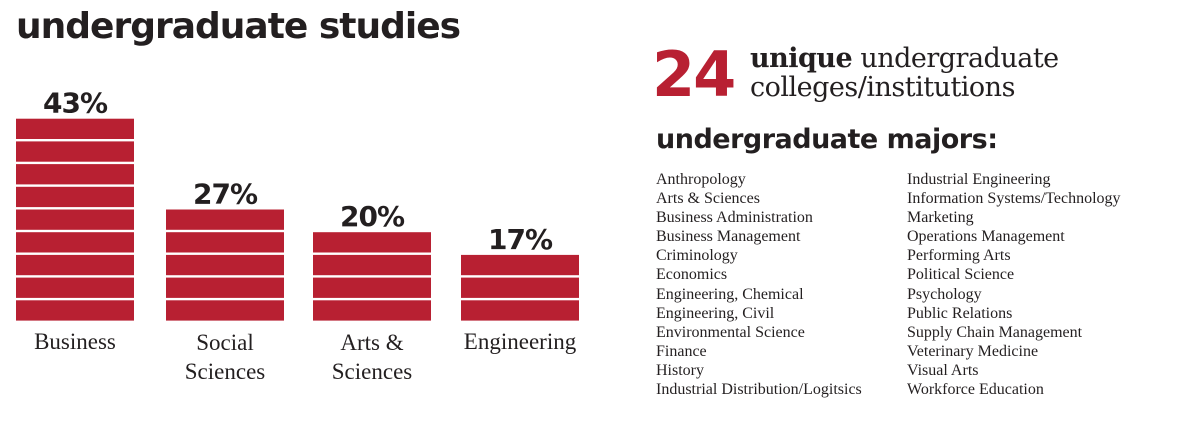  What do you see at coordinates (225, 194) in the screenshot?
I see `data-label: 27%` at bounding box center [225, 194].